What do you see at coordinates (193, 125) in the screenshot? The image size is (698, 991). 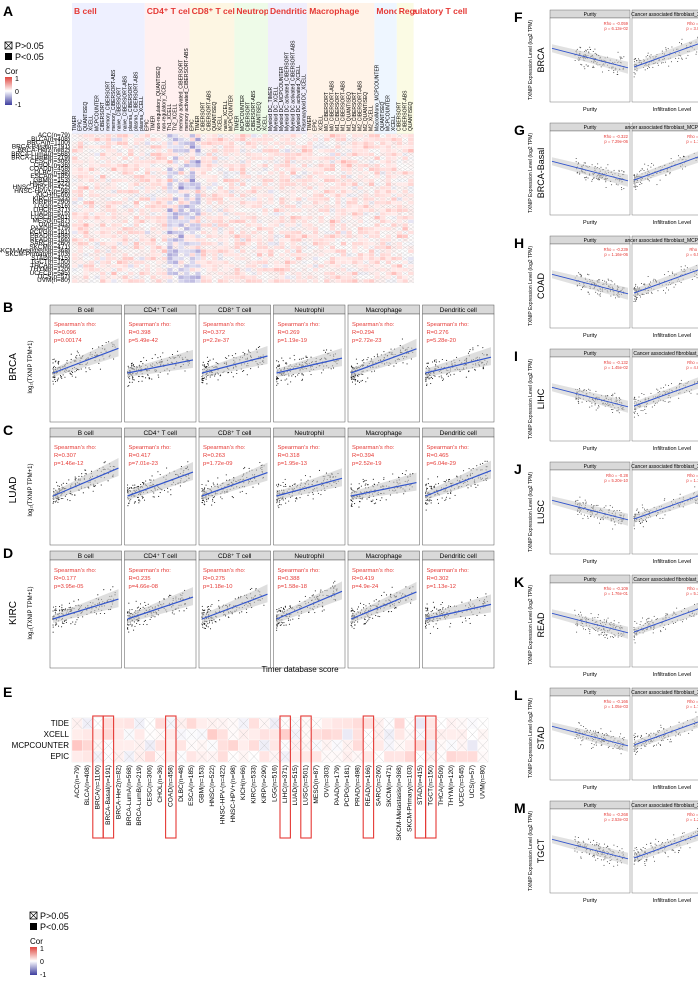 I see `column-label: EPIC` at bounding box center [193, 125].